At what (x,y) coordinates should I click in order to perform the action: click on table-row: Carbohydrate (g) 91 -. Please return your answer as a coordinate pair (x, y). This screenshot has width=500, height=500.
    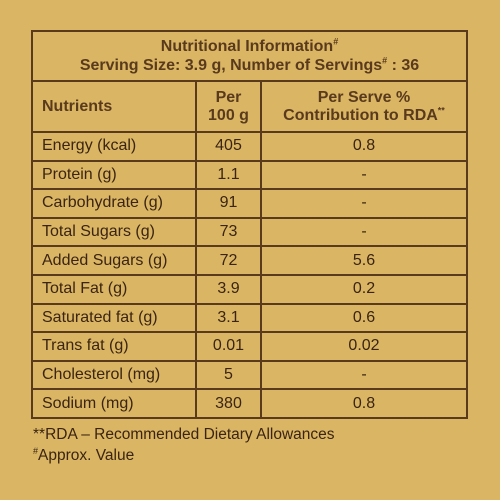
    Looking at the image, I should click on (249, 204).